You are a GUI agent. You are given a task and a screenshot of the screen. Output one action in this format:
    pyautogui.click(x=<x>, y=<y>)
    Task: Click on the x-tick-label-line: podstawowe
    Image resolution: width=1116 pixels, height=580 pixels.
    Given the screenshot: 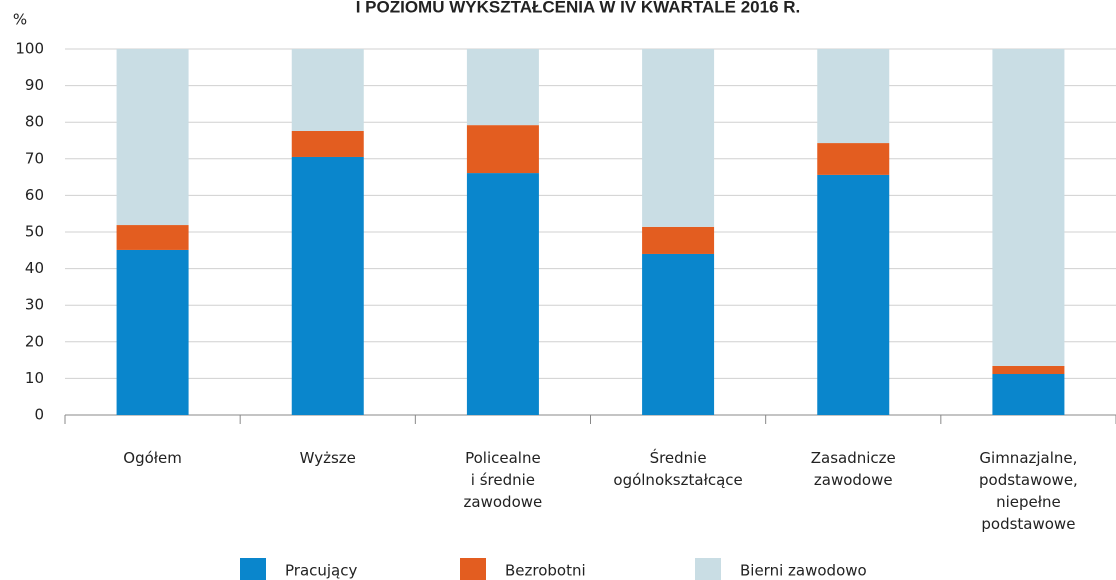 What is the action you would take?
    pyautogui.click(x=1028, y=524)
    